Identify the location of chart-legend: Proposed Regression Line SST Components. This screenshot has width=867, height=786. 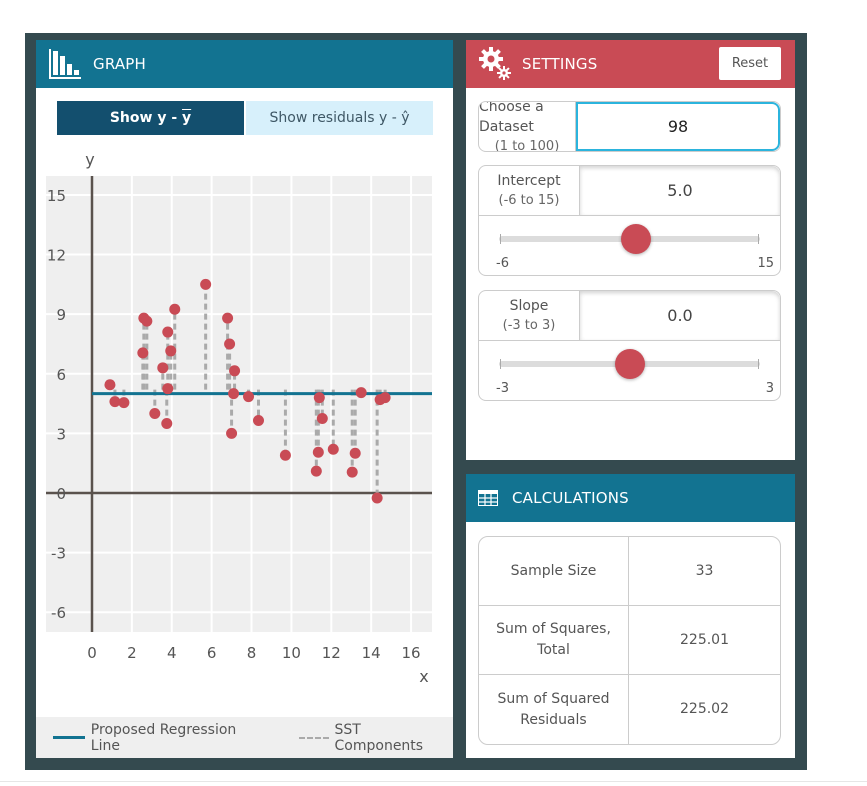
(244, 737).